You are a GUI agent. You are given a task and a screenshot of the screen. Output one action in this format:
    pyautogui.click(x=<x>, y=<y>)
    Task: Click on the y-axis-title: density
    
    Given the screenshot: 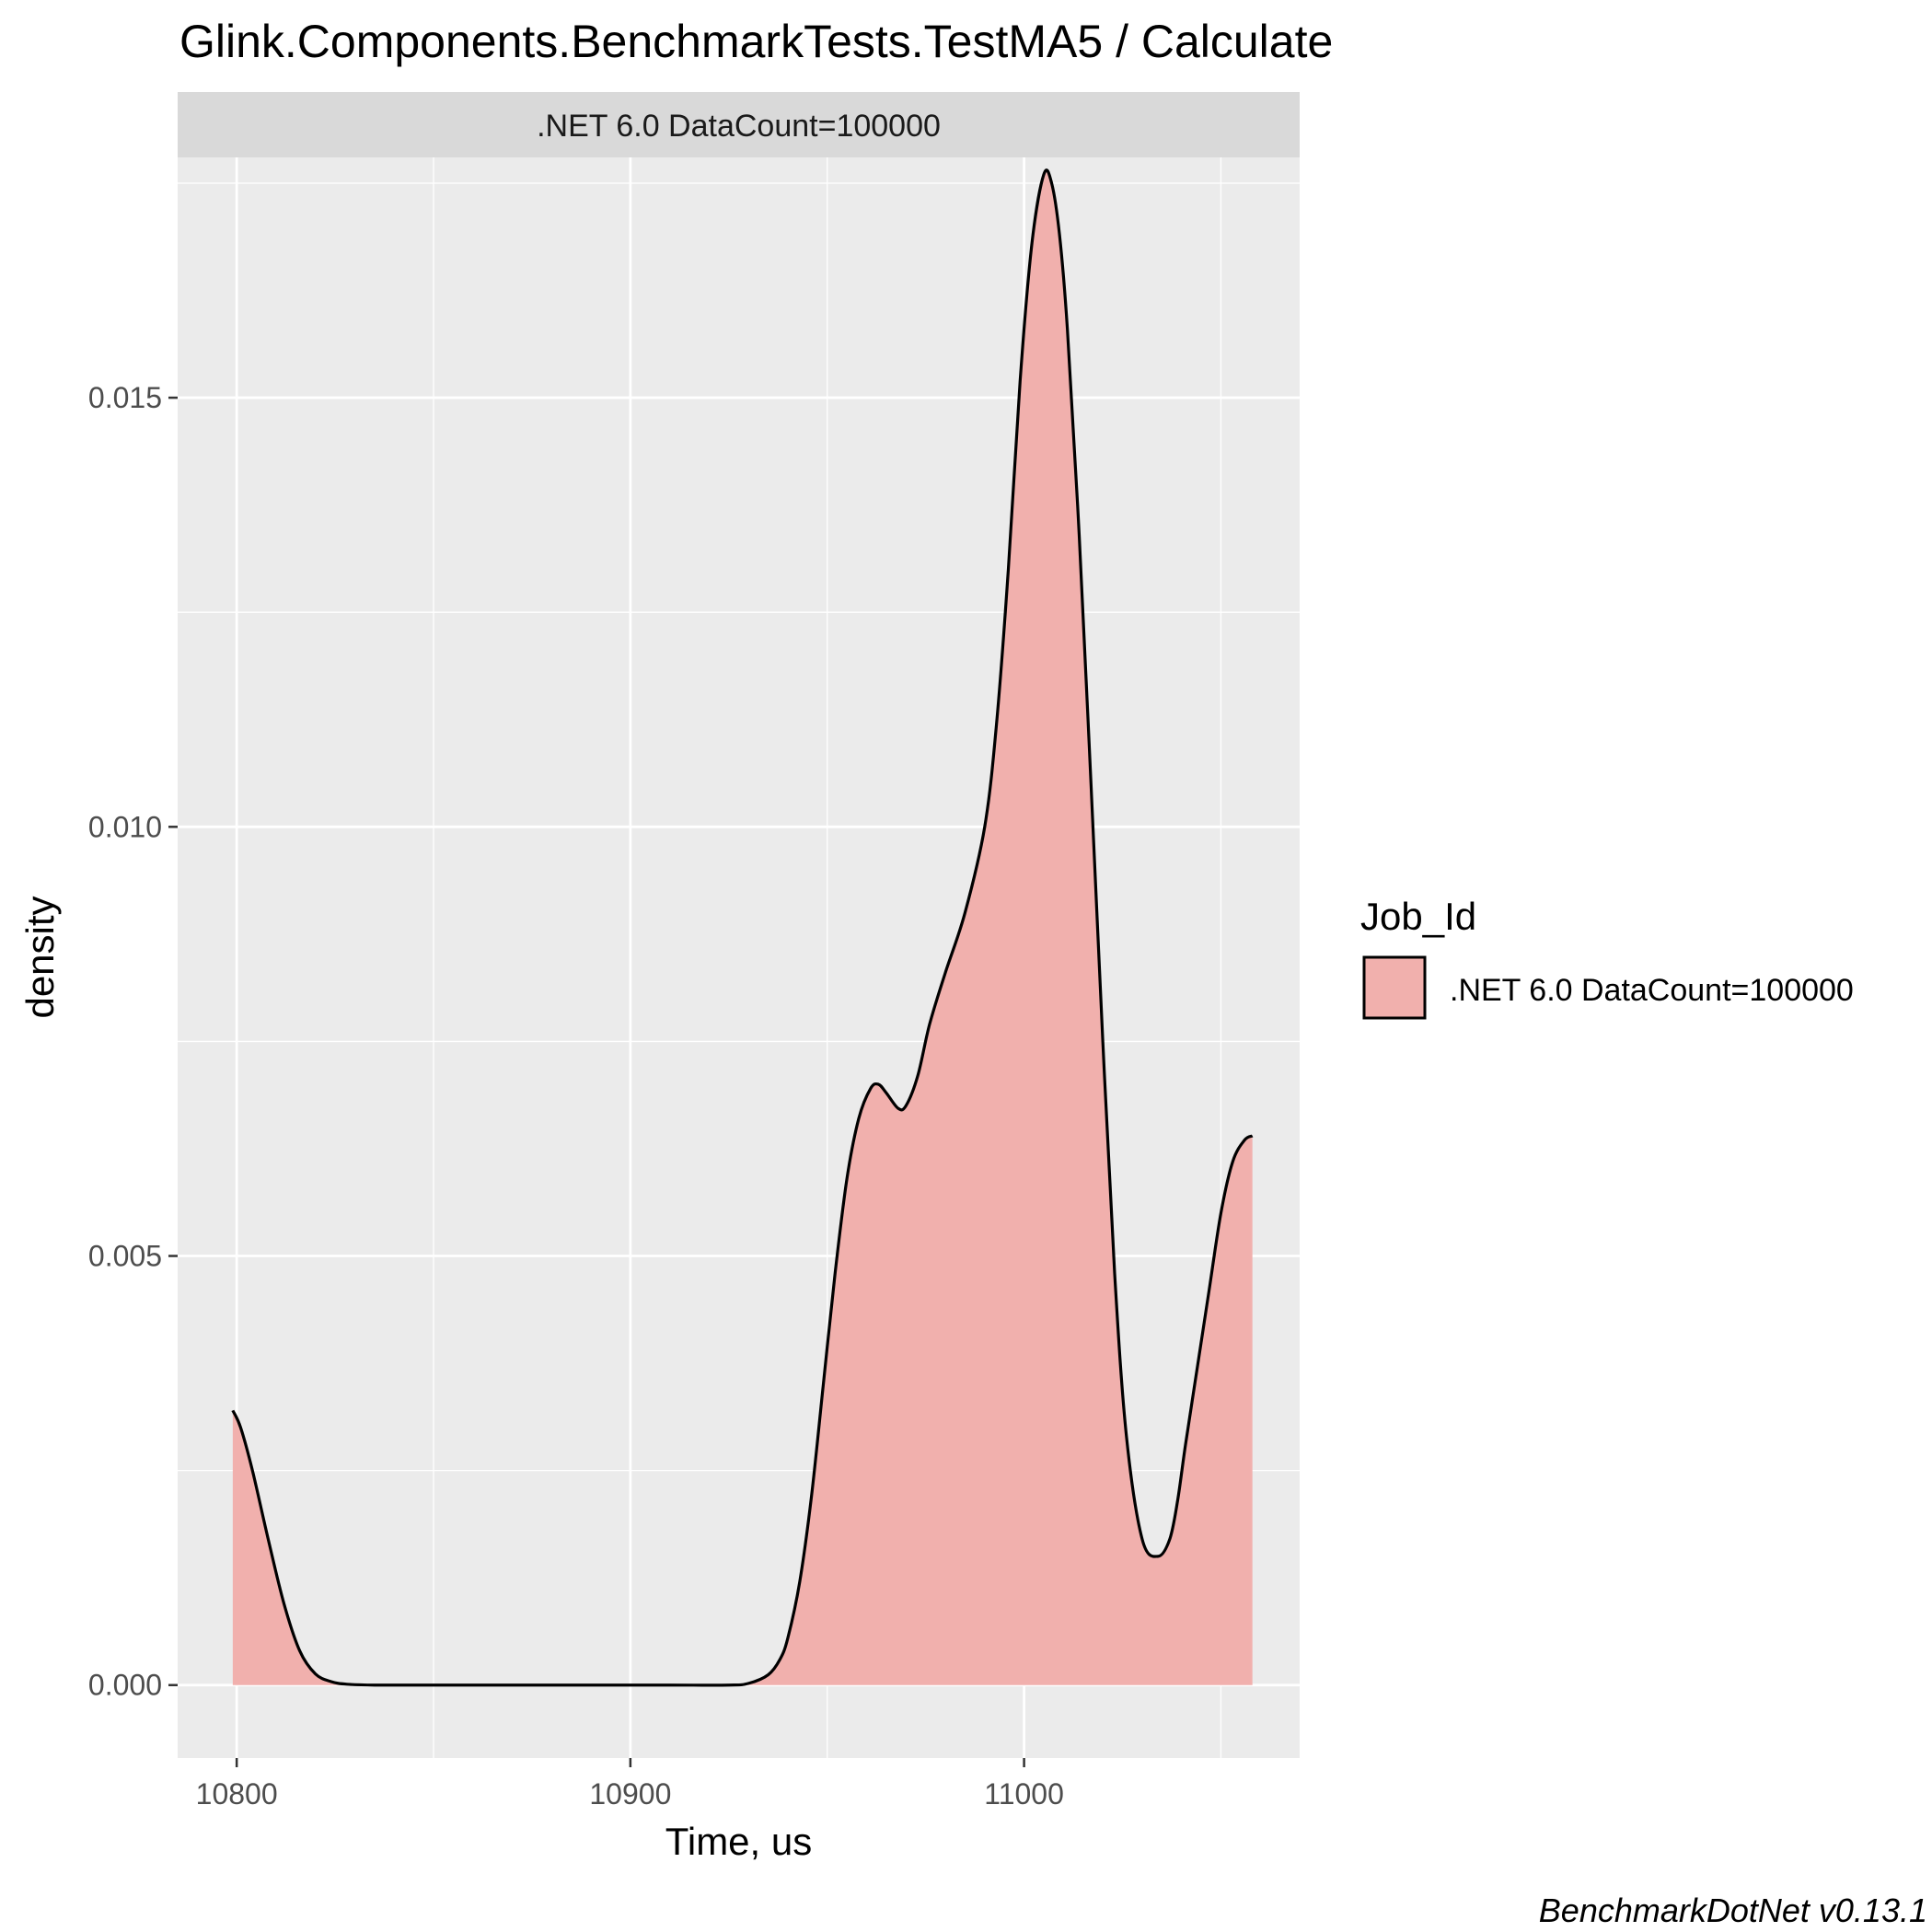 What is the action you would take?
    pyautogui.click(x=40, y=957)
    